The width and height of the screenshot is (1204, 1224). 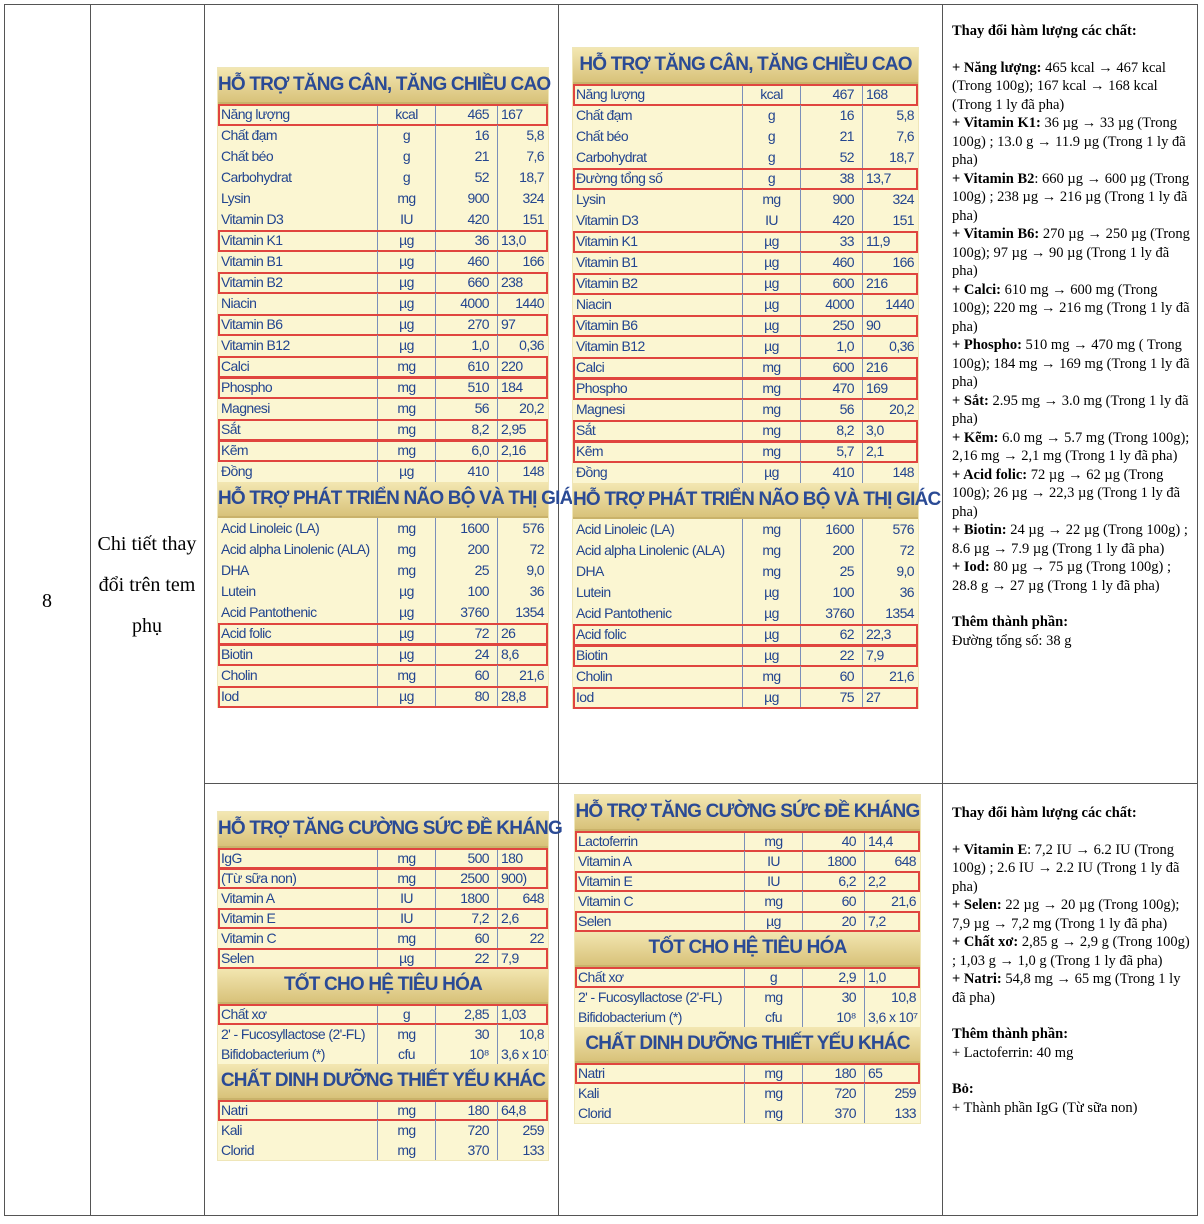 I want to click on note-label: + Năng lượng:, so click(x=997, y=67).